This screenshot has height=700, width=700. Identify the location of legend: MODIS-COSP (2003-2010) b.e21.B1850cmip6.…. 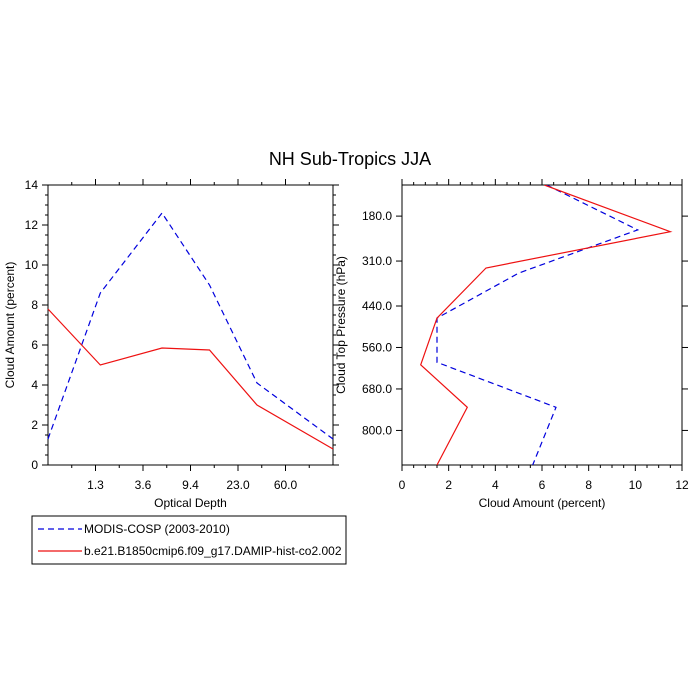
(189, 540).